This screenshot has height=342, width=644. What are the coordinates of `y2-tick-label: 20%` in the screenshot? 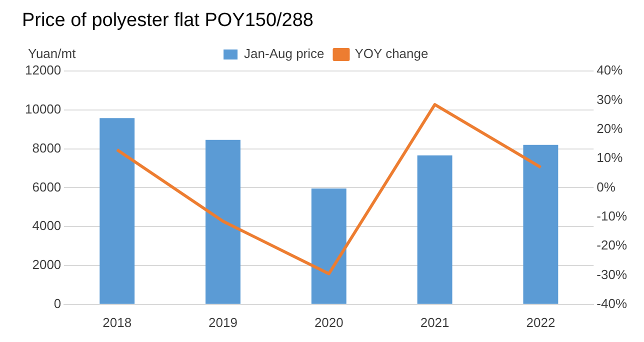 It's located at (610, 128).